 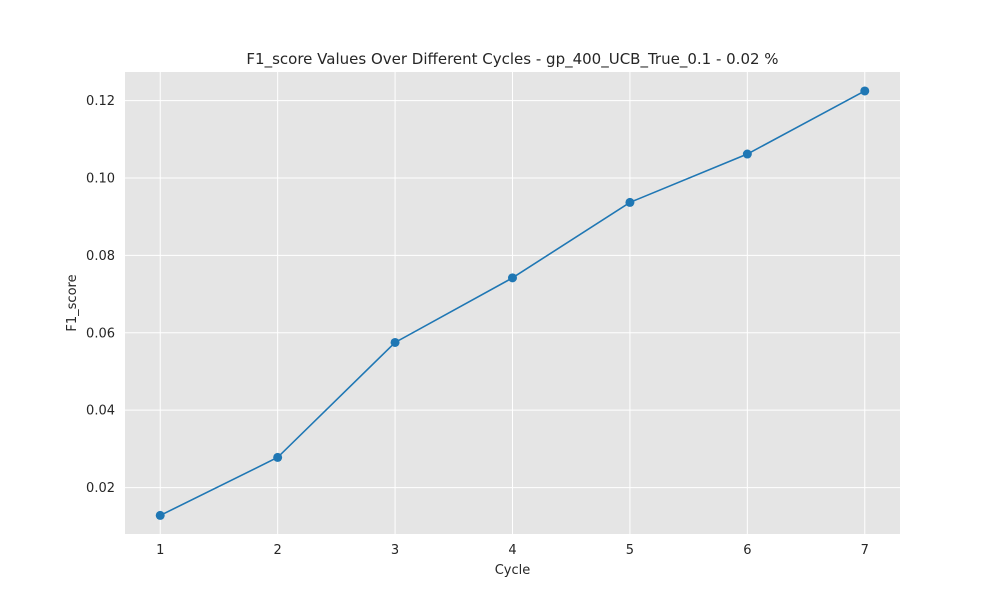 I want to click on y-tick-label: 0.04, so click(x=100, y=411).